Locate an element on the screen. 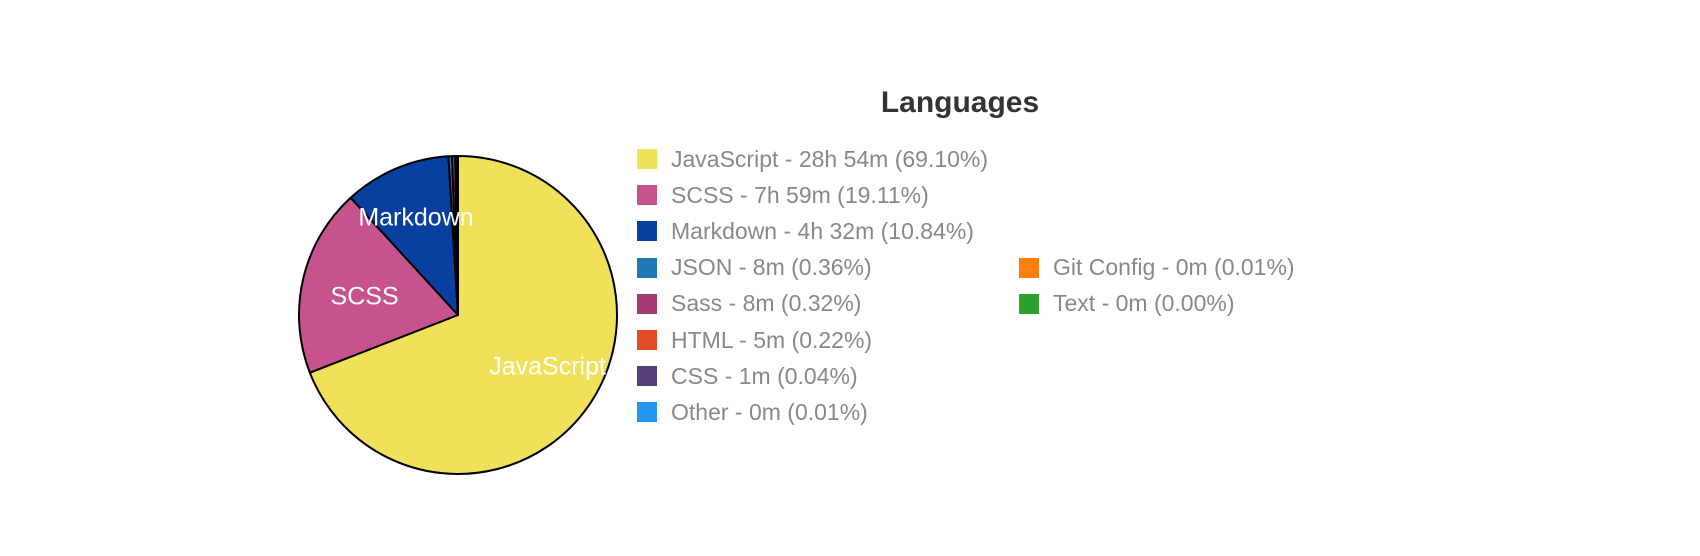 The image size is (1700, 556). pie-slices is located at coordinates (458, 314).